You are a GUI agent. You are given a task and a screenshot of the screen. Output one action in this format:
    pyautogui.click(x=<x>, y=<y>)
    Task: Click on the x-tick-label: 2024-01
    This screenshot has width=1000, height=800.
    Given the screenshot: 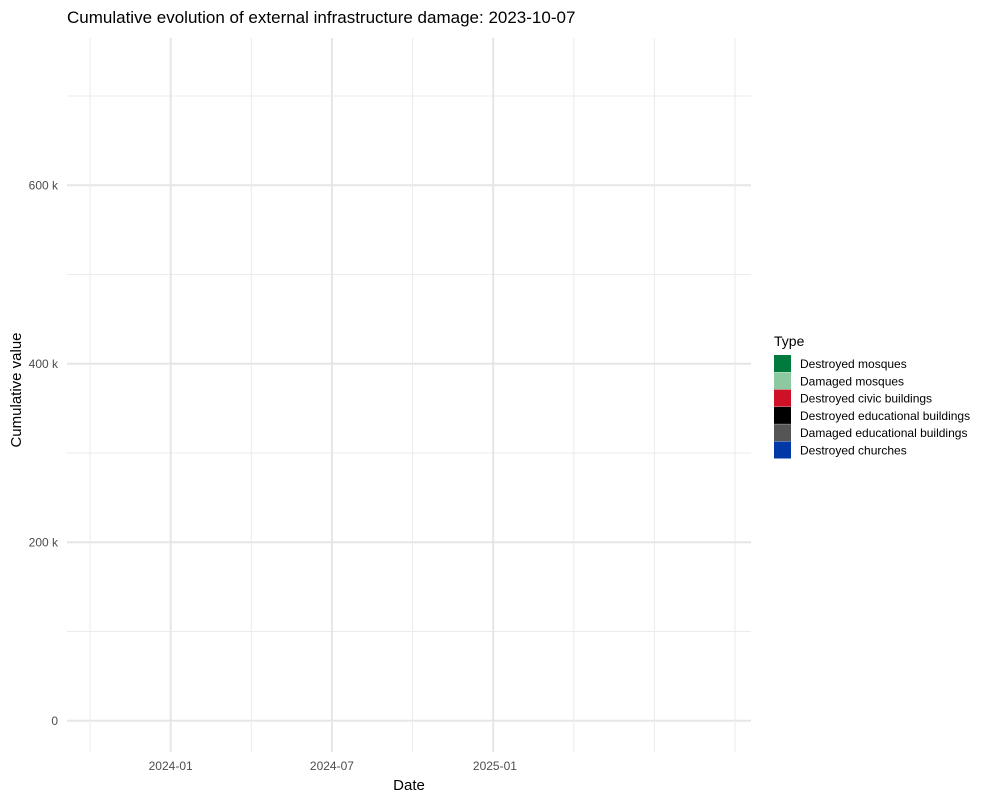 What is the action you would take?
    pyautogui.click(x=171, y=766)
    